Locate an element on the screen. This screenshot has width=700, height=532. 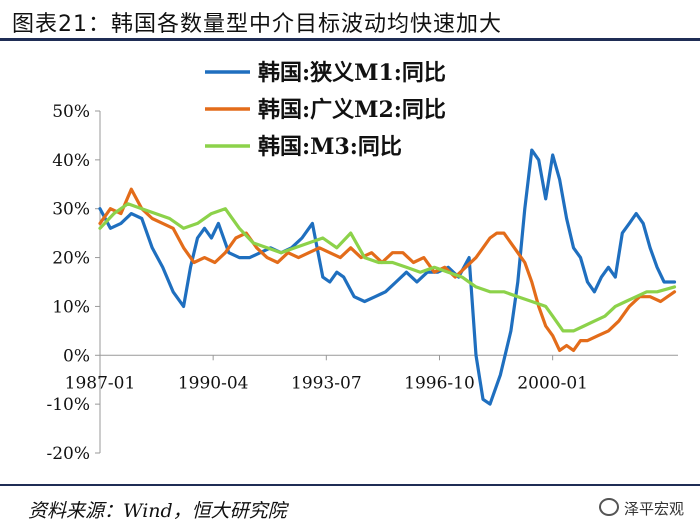
y-tick-label: 10% is located at coordinates (71, 307).